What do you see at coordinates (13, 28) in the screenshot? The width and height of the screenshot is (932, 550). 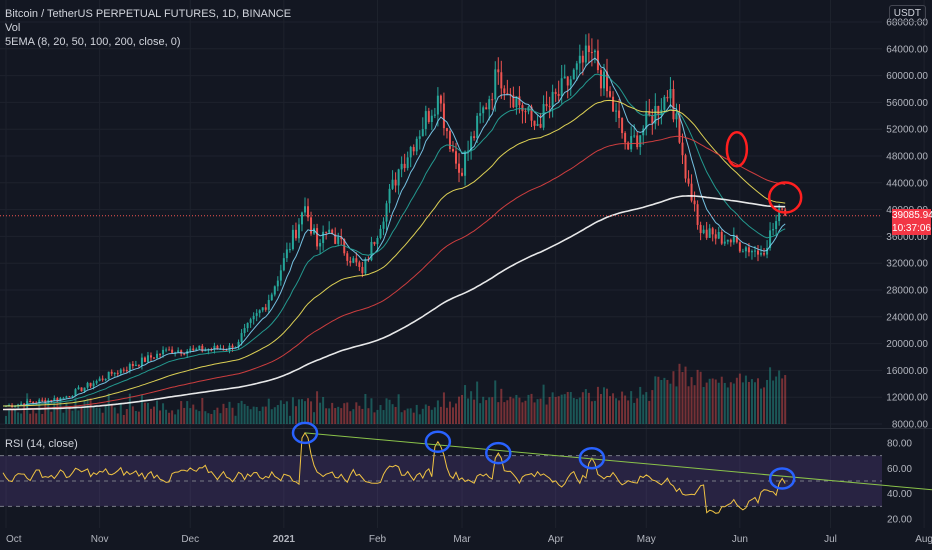 I see `vol-label: Vol` at bounding box center [13, 28].